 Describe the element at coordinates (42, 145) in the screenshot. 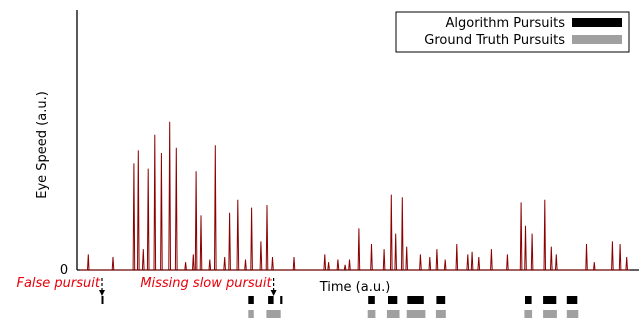

I see `y-axis-title: Eye Speed (a.u.)` at that location.